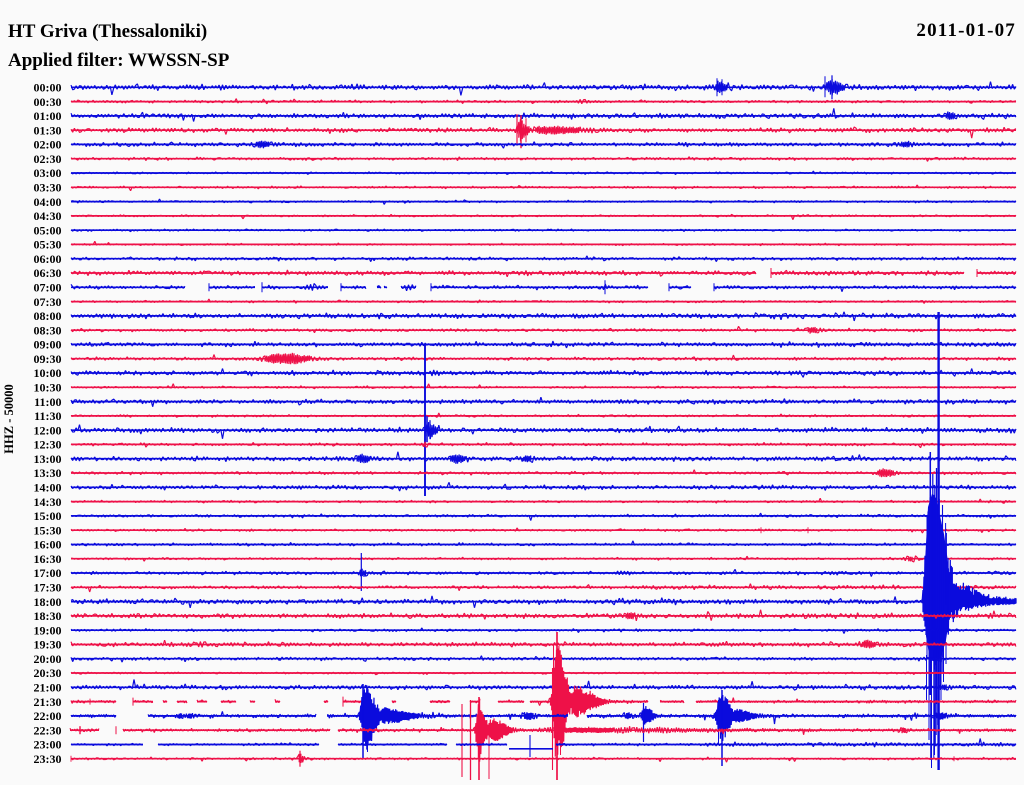 This screenshot has height=785, width=1024. Describe the element at coordinates (48, 616) in the screenshot. I see `svg-text: 18:30` at that location.